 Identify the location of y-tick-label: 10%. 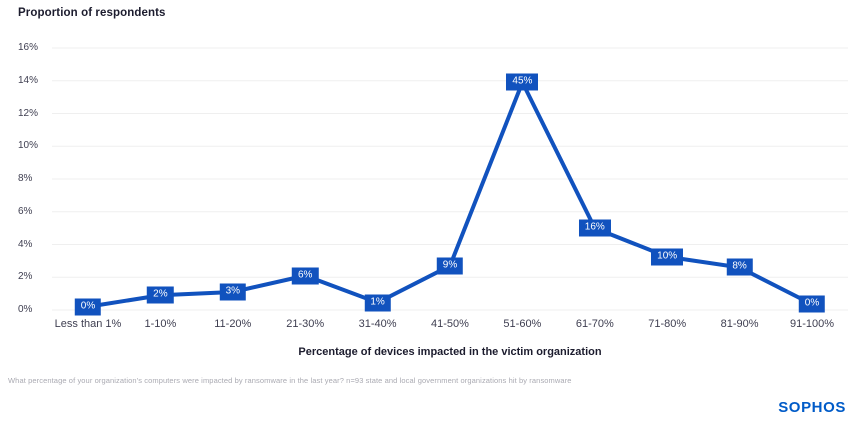
(28, 146).